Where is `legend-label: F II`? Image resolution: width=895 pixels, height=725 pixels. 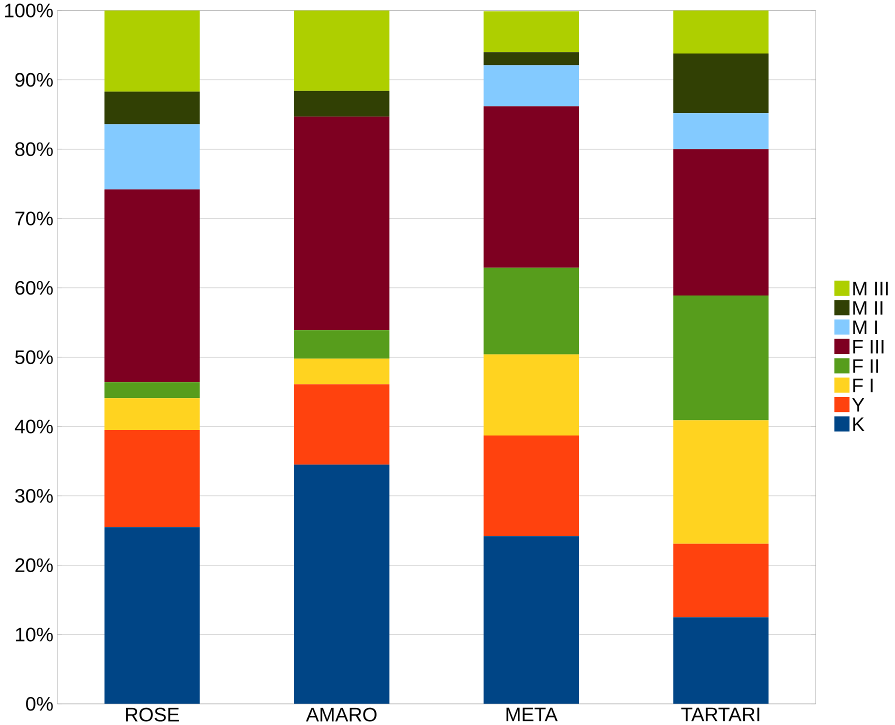
legend-label: F II is located at coordinates (865, 366).